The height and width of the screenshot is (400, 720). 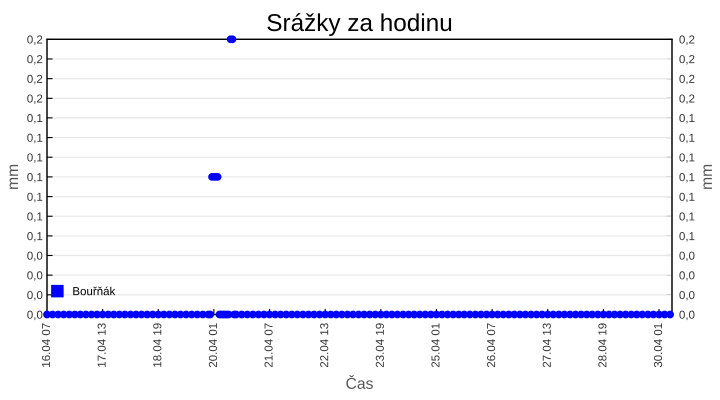 I want to click on chart-title: Srážky za hodinu, so click(x=359, y=24).